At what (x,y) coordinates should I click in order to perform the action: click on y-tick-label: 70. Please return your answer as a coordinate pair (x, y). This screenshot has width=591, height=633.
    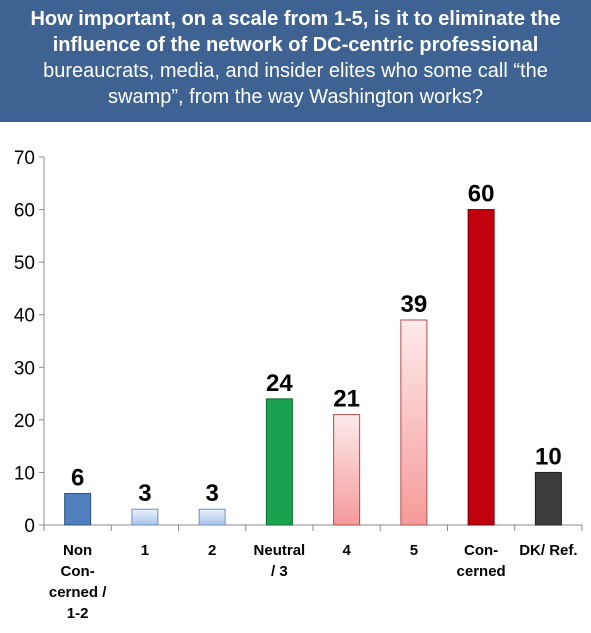
    Looking at the image, I should click on (24, 158).